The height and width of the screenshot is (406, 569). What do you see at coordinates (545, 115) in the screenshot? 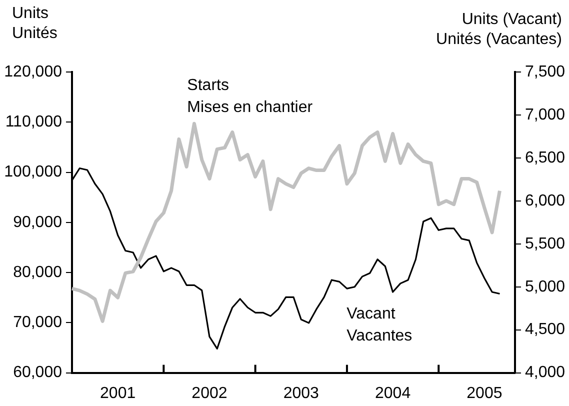
I see `y2-tick-label: 7,000` at bounding box center [545, 115].